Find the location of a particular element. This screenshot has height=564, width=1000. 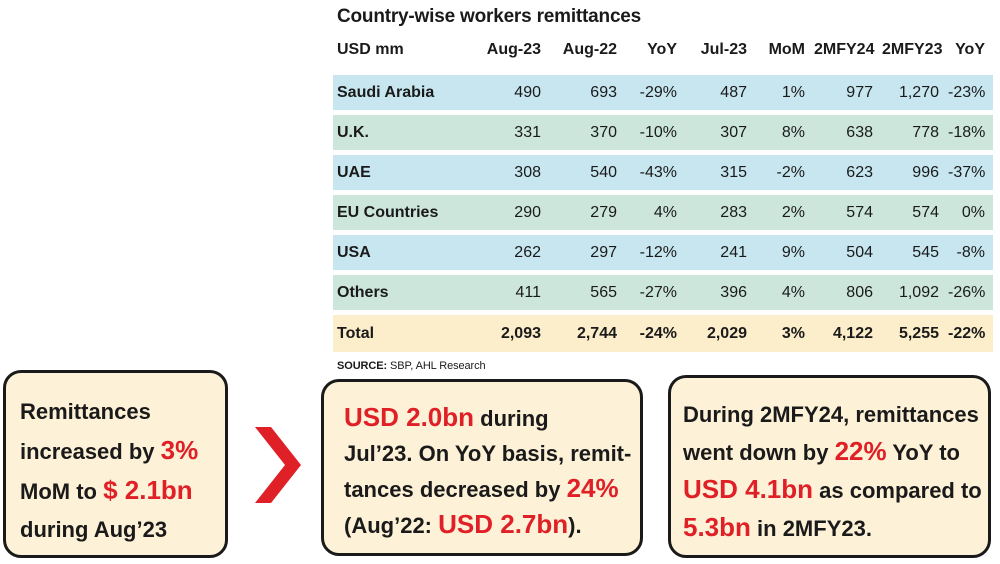

table-cell: 241 is located at coordinates (720, 250).